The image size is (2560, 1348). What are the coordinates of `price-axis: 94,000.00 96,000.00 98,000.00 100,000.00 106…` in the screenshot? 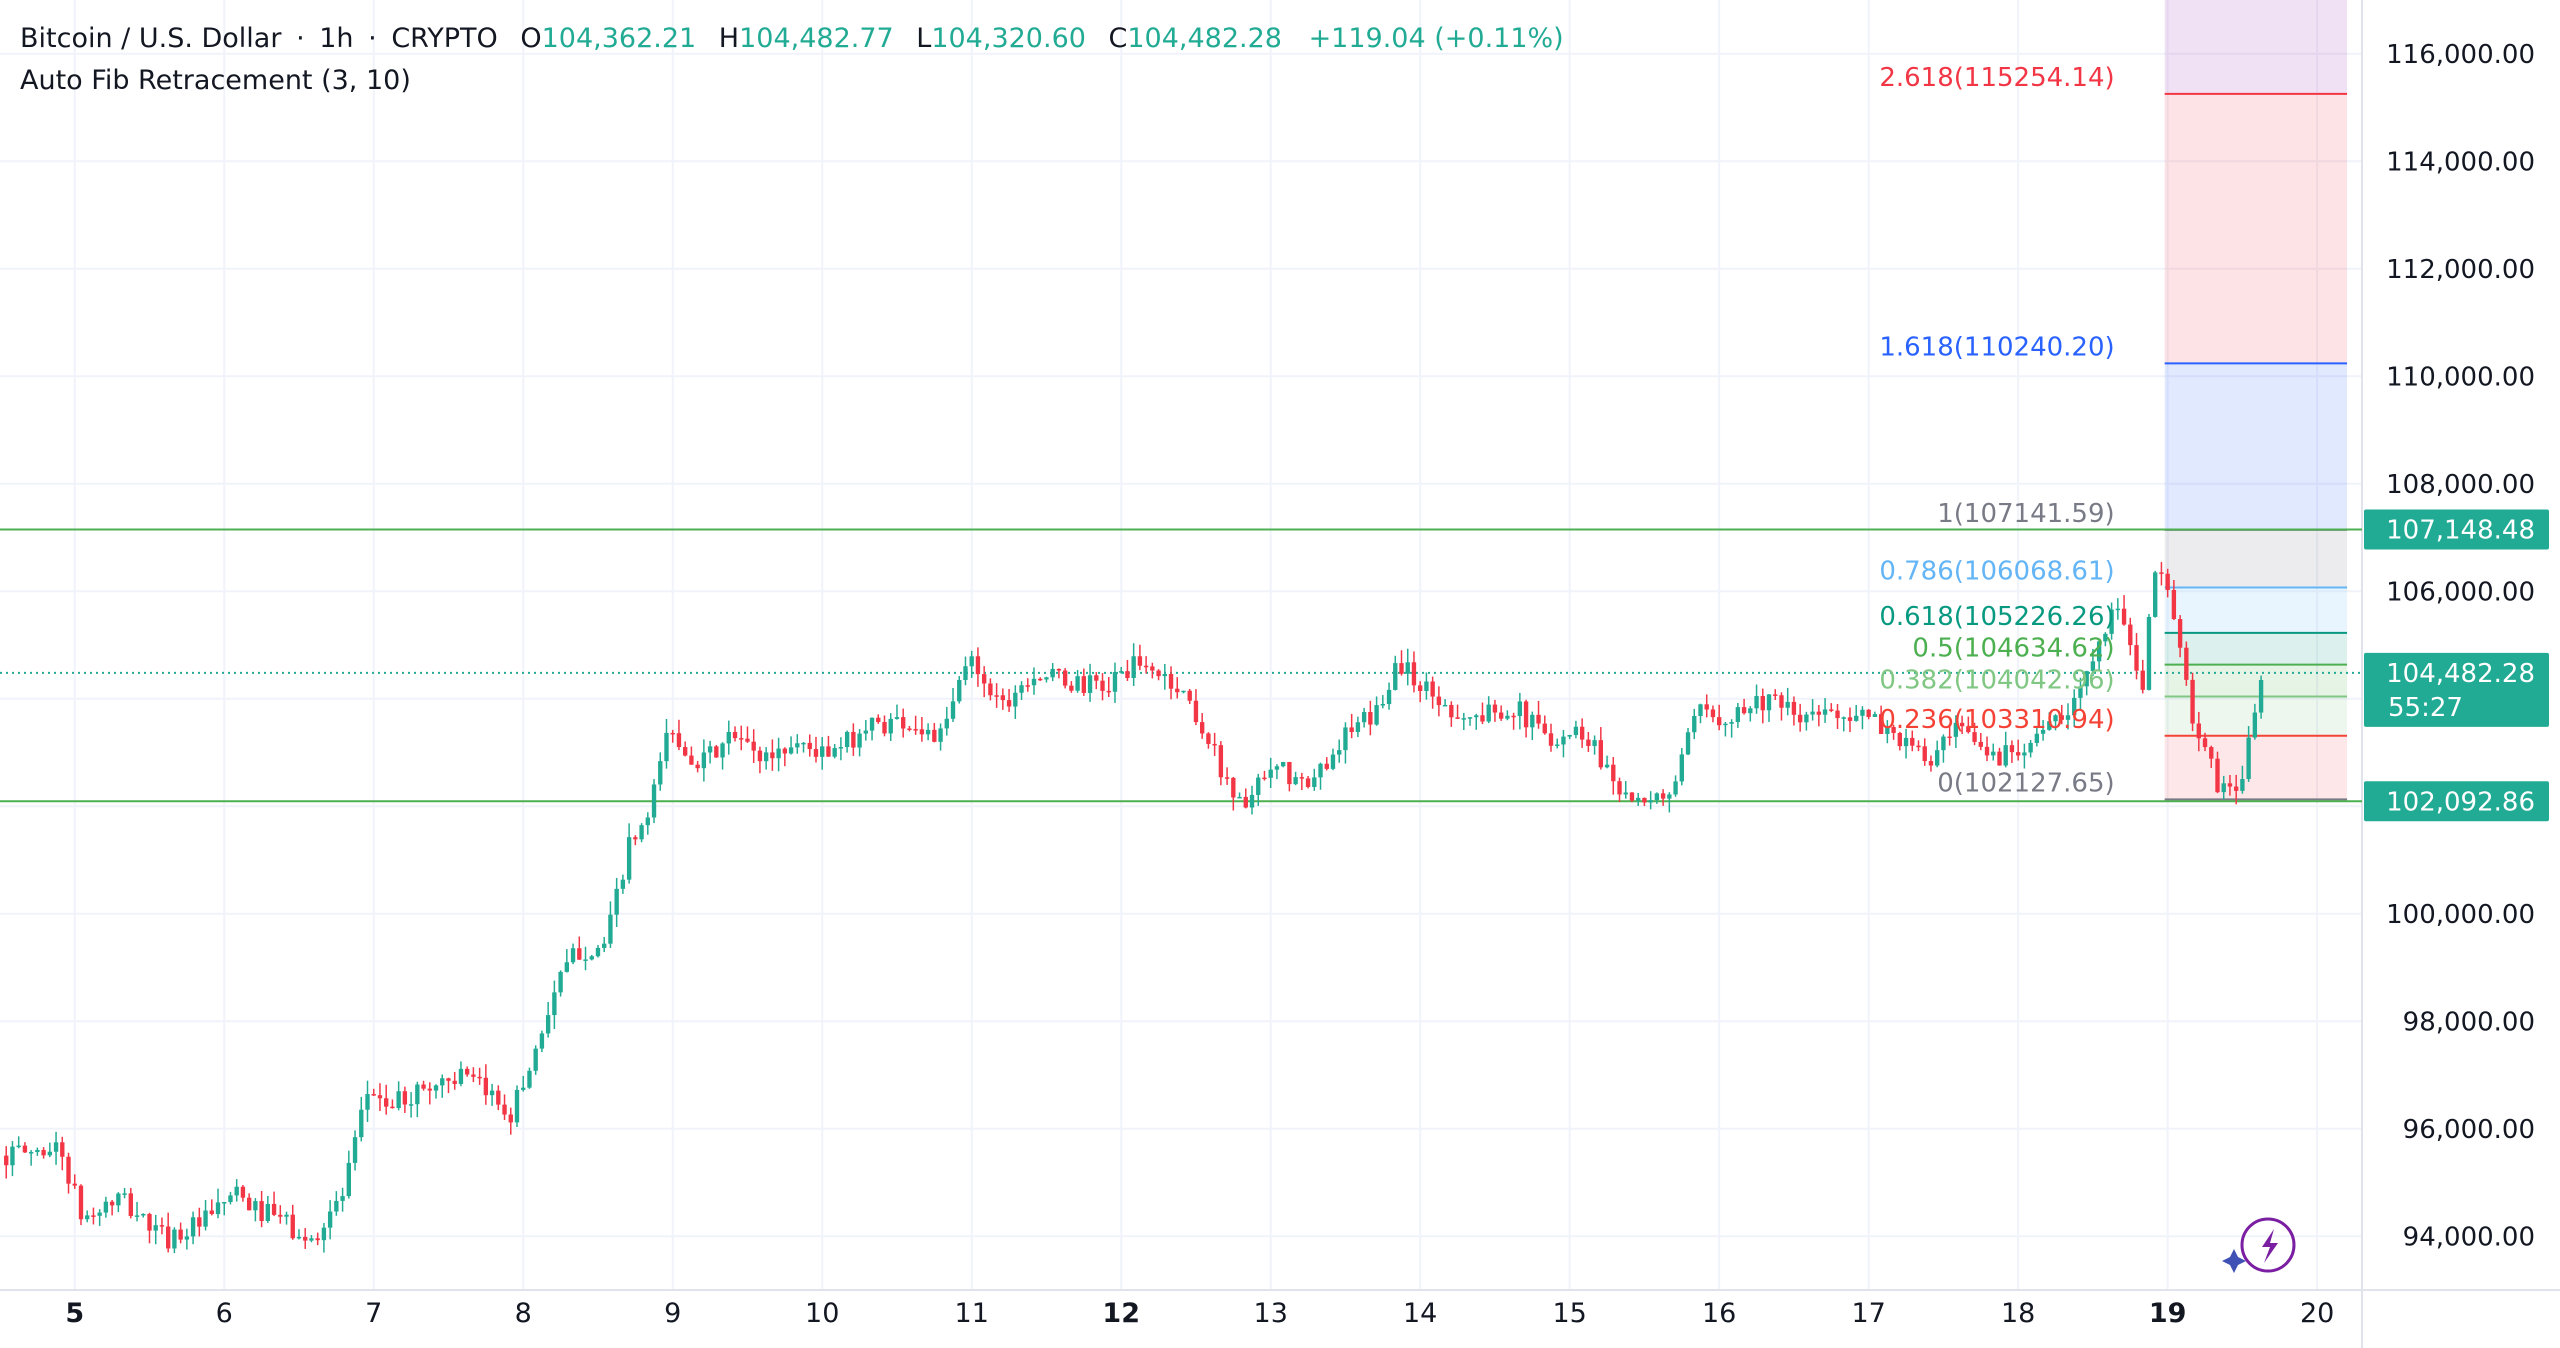 It's located at (2460, 646).